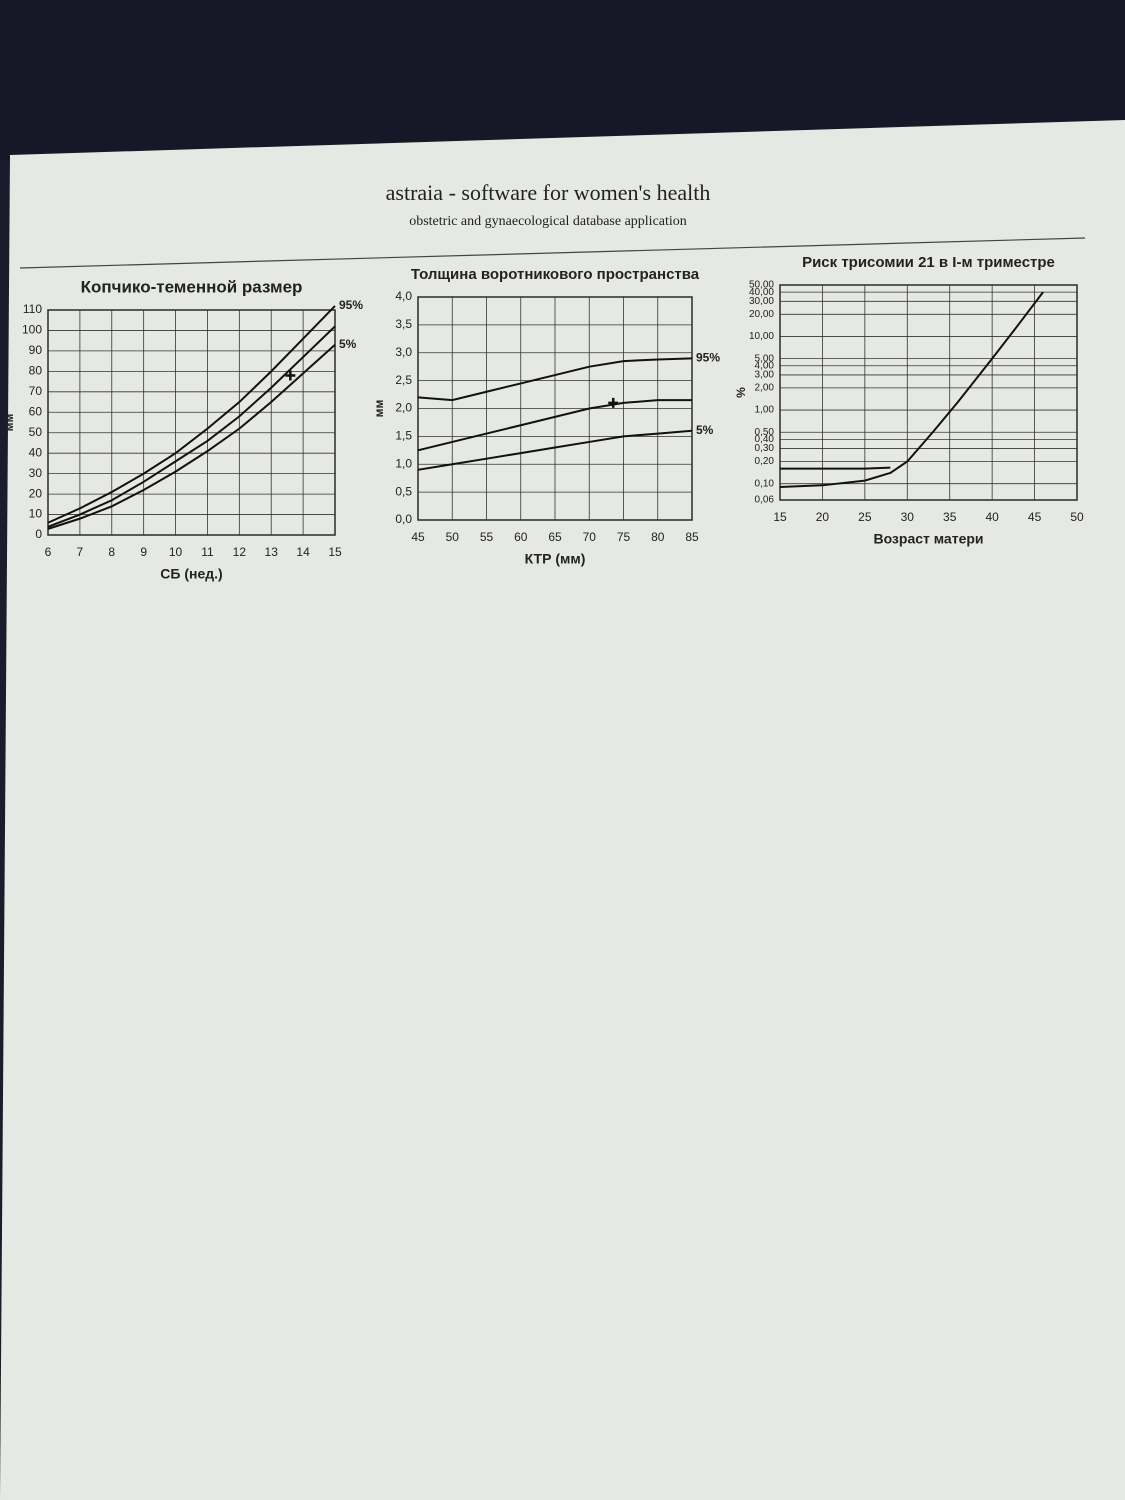 This screenshot has width=1125, height=1500. Describe the element at coordinates (624, 537) in the screenshot. I see `x-tick-label: 75` at that location.